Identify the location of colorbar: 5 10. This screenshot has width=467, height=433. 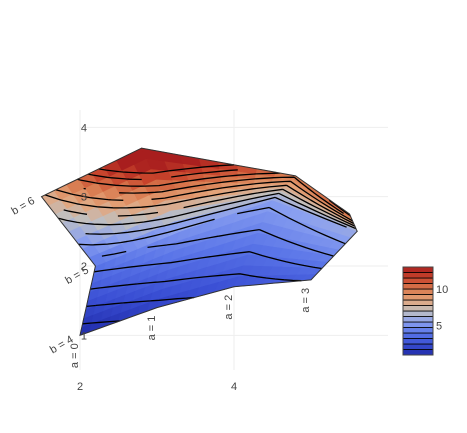
(425, 311).